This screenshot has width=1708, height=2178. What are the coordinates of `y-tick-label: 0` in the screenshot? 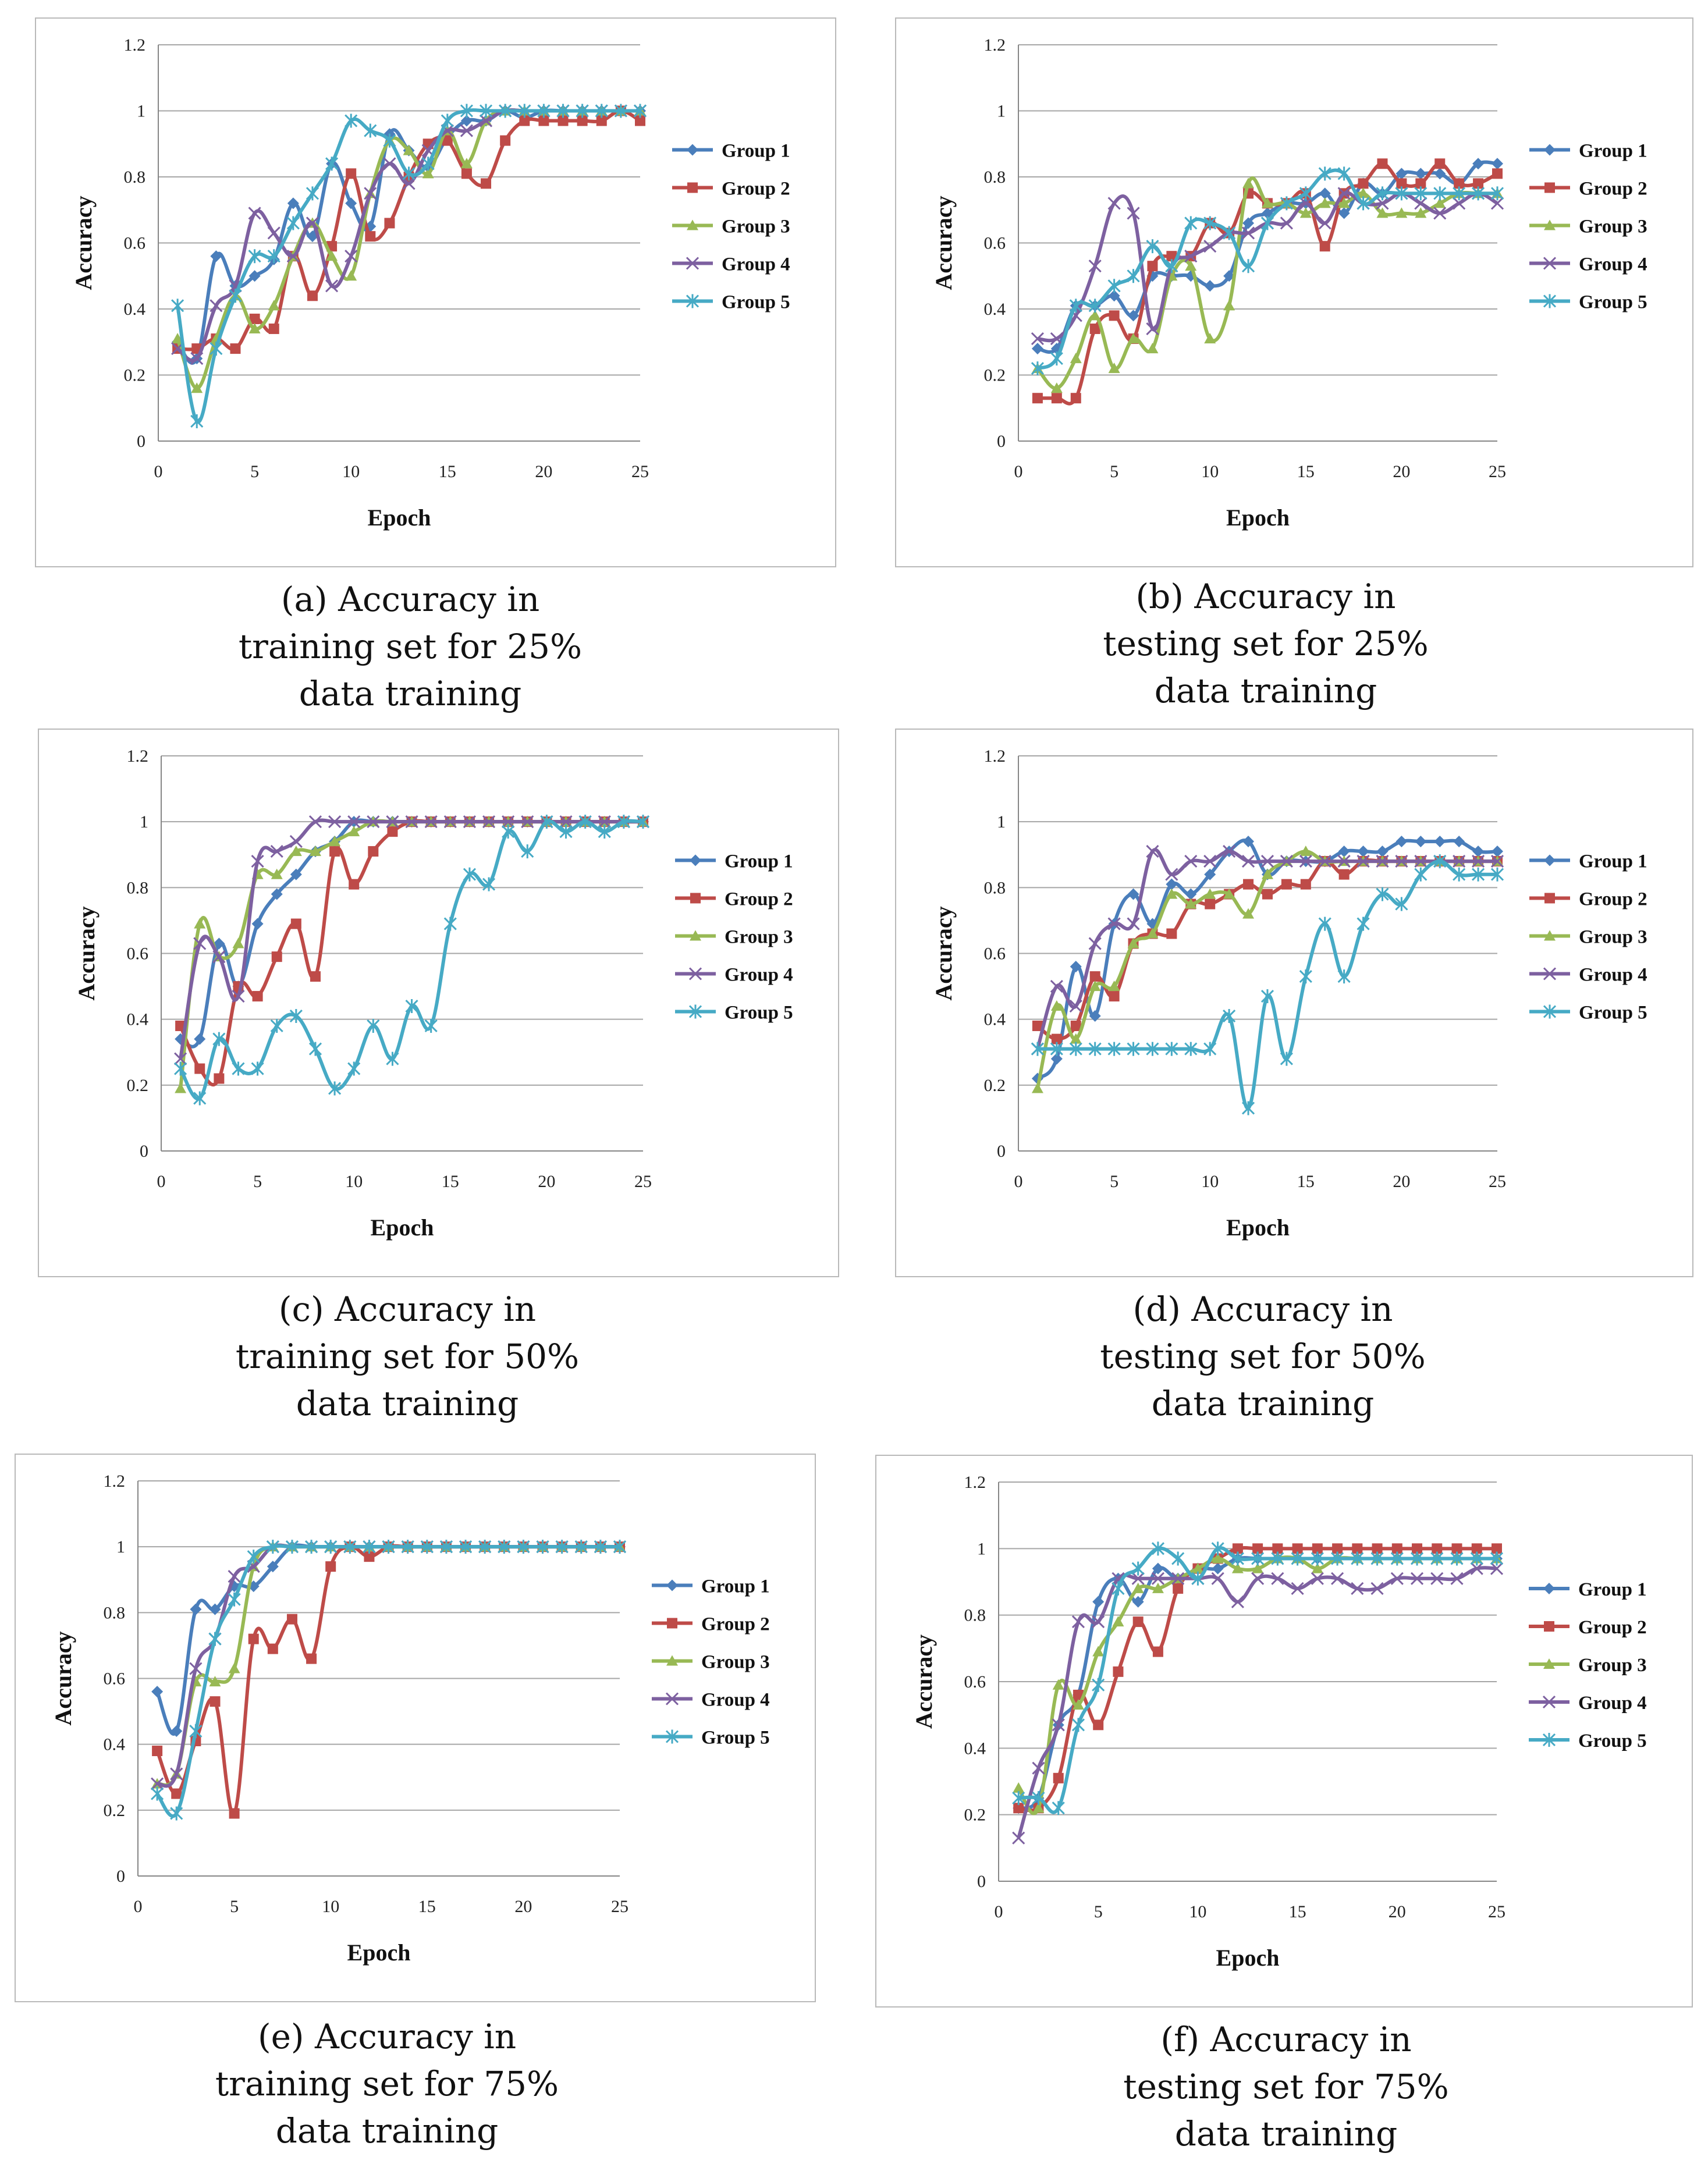 It's located at (1001, 1151).